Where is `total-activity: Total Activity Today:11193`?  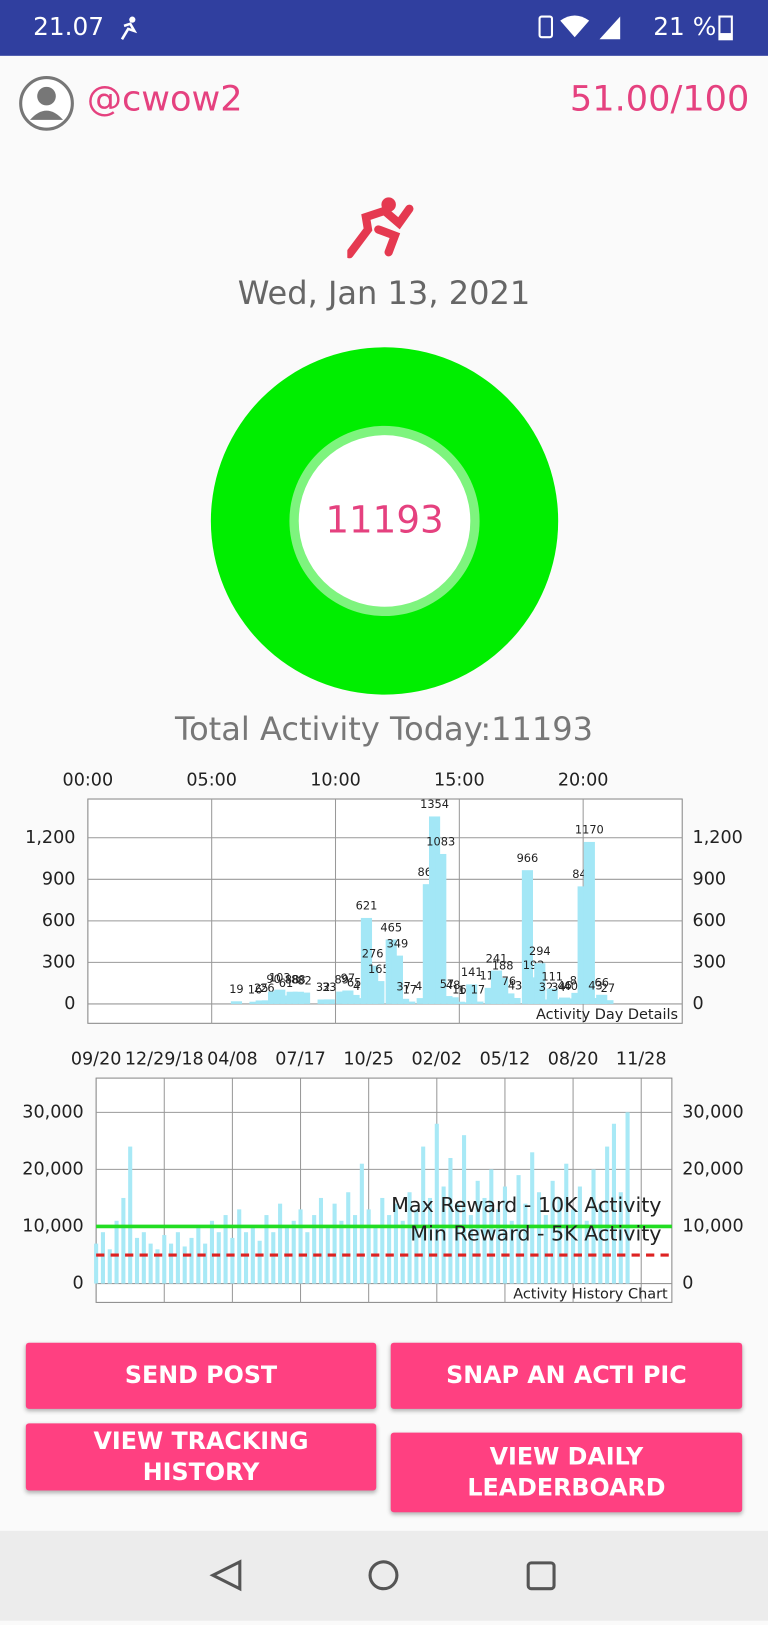
total-activity: Total Activity Today:11193 is located at coordinates (384, 730).